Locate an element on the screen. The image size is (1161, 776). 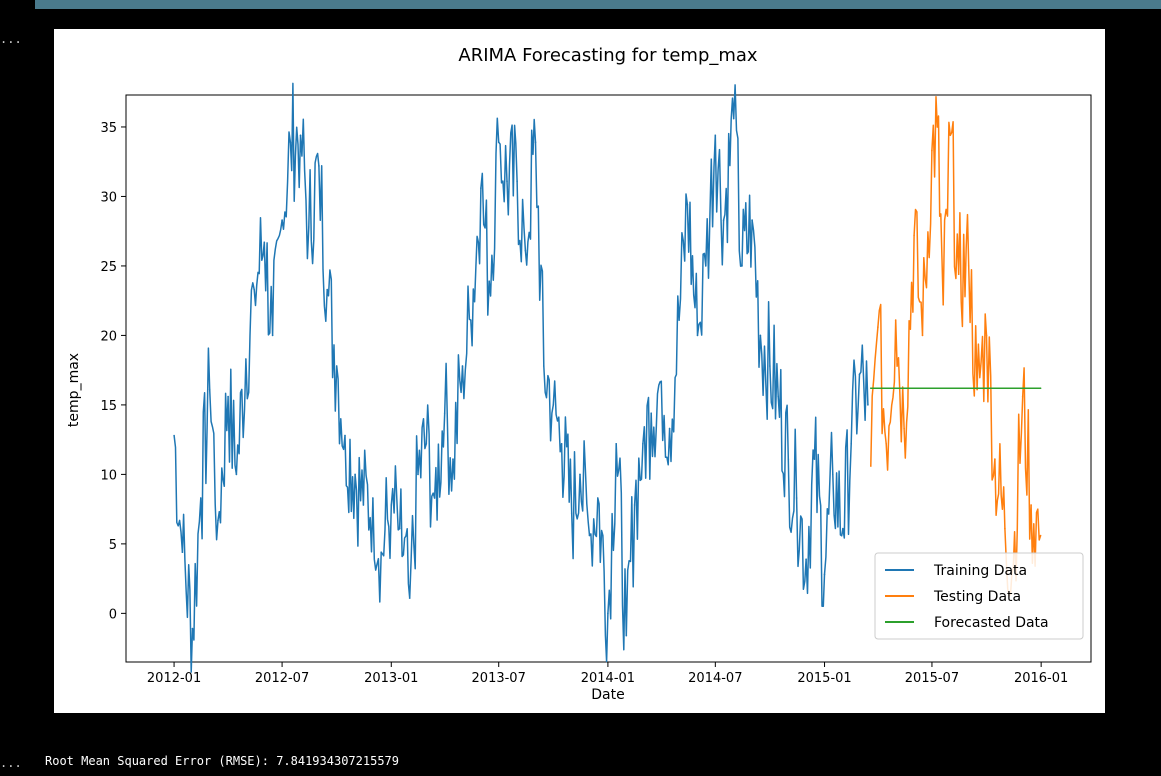
y-tick-label: 25 is located at coordinates (108, 267).